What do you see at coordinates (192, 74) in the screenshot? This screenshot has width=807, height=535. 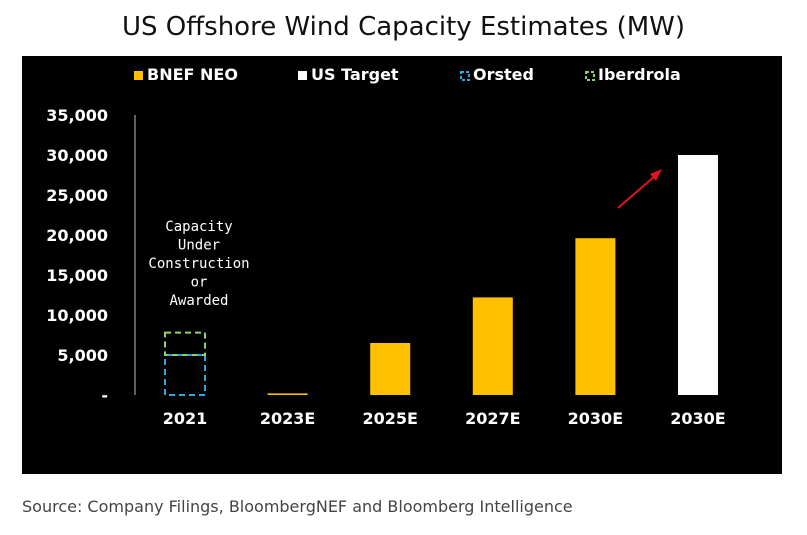 I see `legend-label: BNEF NEO` at bounding box center [192, 74].